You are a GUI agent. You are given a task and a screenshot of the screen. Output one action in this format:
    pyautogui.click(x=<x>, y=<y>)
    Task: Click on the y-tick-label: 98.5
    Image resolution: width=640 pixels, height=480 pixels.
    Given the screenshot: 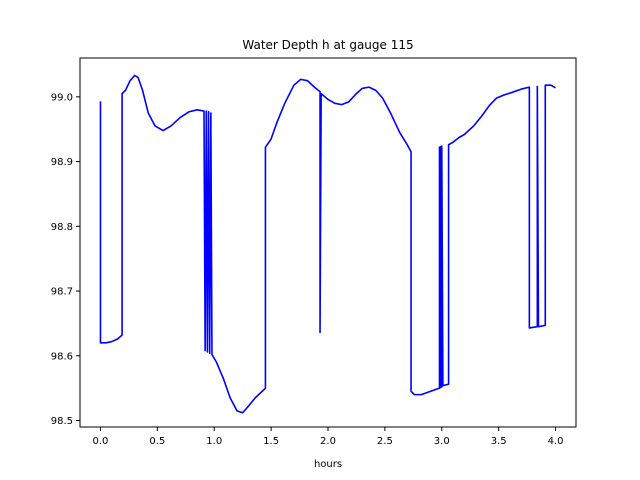 What is the action you would take?
    pyautogui.click(x=62, y=421)
    